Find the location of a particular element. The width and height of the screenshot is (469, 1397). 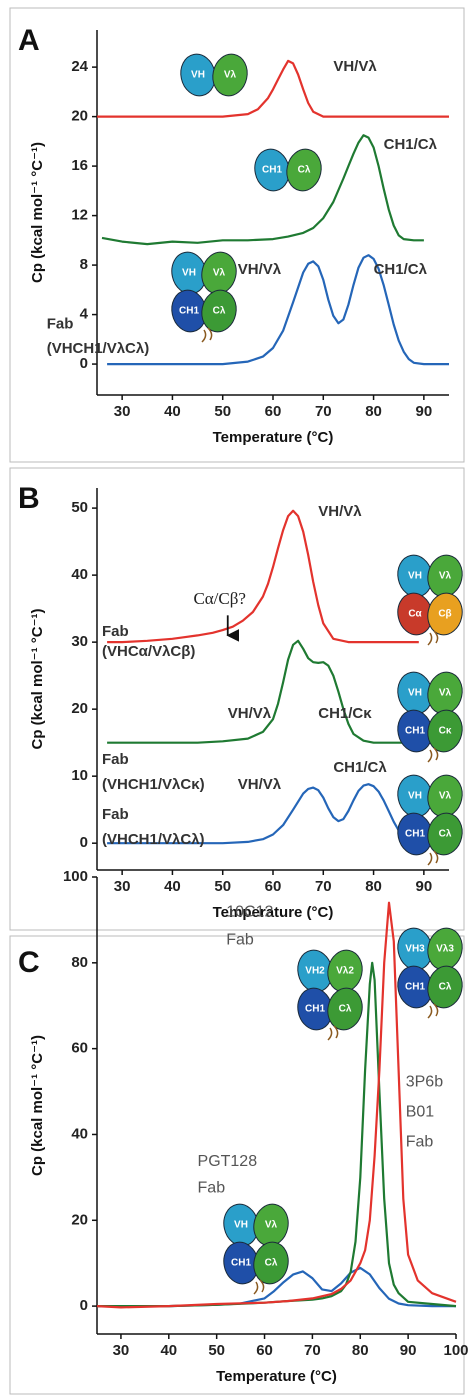

annotation: CH1/Cκ is located at coordinates (345, 713).